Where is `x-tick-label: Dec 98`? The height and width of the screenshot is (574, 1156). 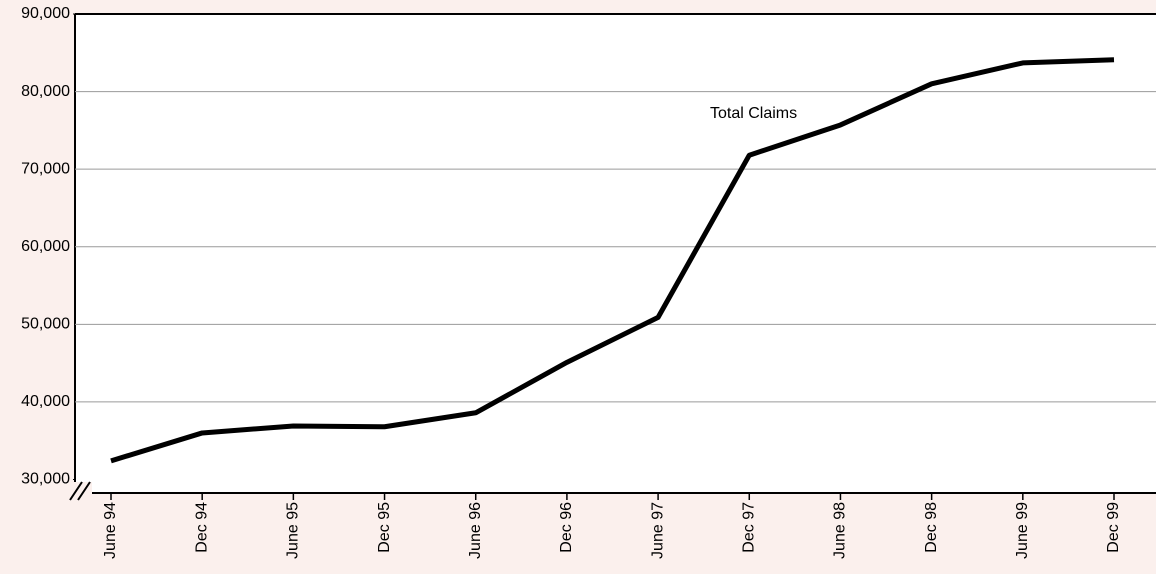
x-tick-label: Dec 98 is located at coordinates (931, 527).